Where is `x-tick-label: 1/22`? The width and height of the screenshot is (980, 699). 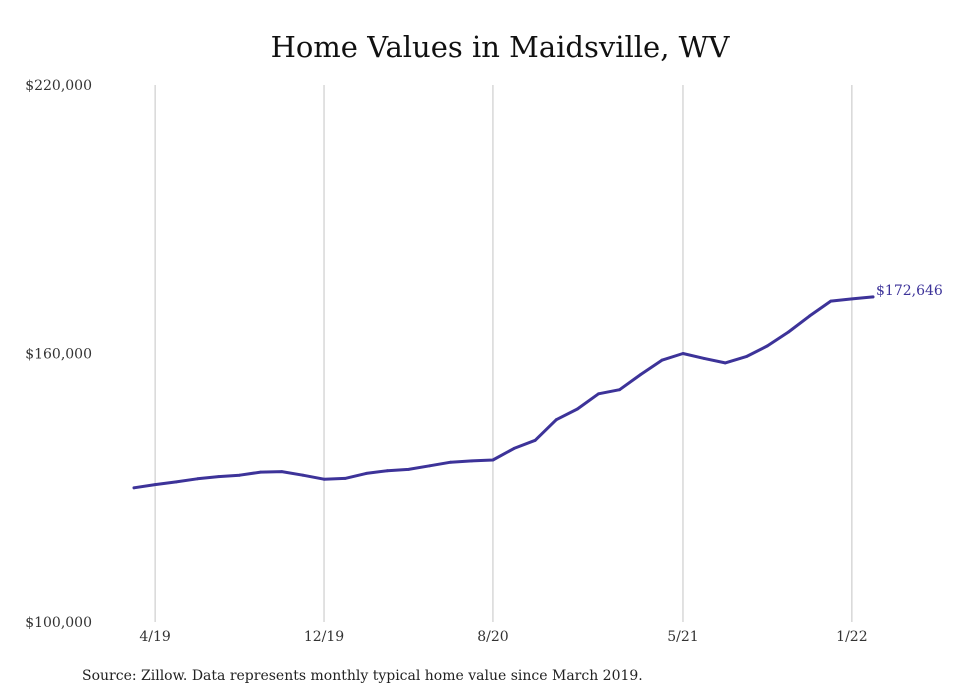
x-tick-label: 1/22 is located at coordinates (851, 637).